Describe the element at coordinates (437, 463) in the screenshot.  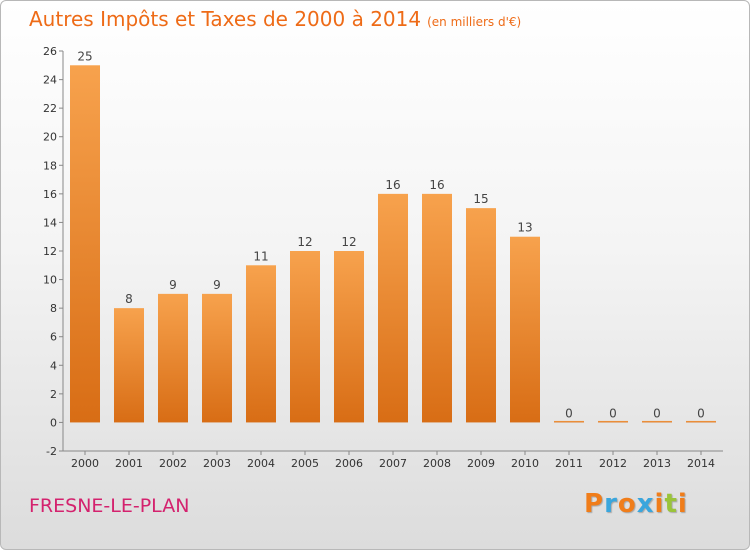
I see `x-tick-label: 2008` at that location.